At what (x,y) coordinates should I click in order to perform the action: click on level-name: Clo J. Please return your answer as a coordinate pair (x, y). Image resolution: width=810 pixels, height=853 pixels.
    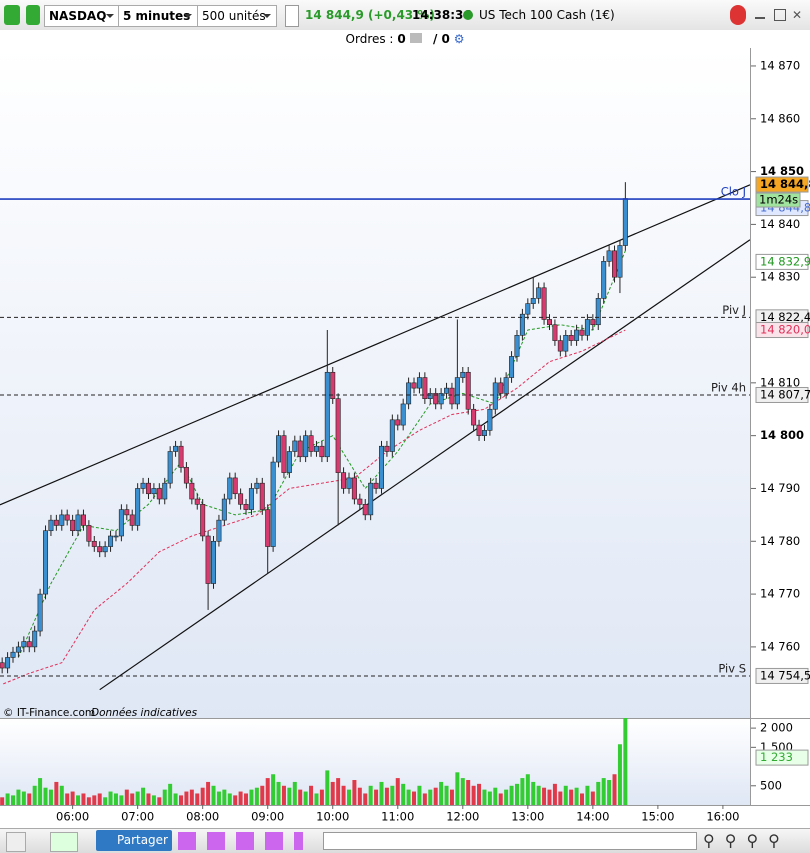
    Looking at the image, I should click on (733, 192).